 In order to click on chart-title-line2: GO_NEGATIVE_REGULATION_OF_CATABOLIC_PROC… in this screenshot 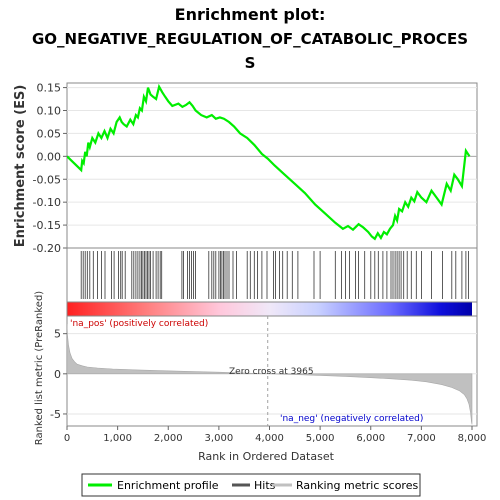, I will do `click(250, 39)`.